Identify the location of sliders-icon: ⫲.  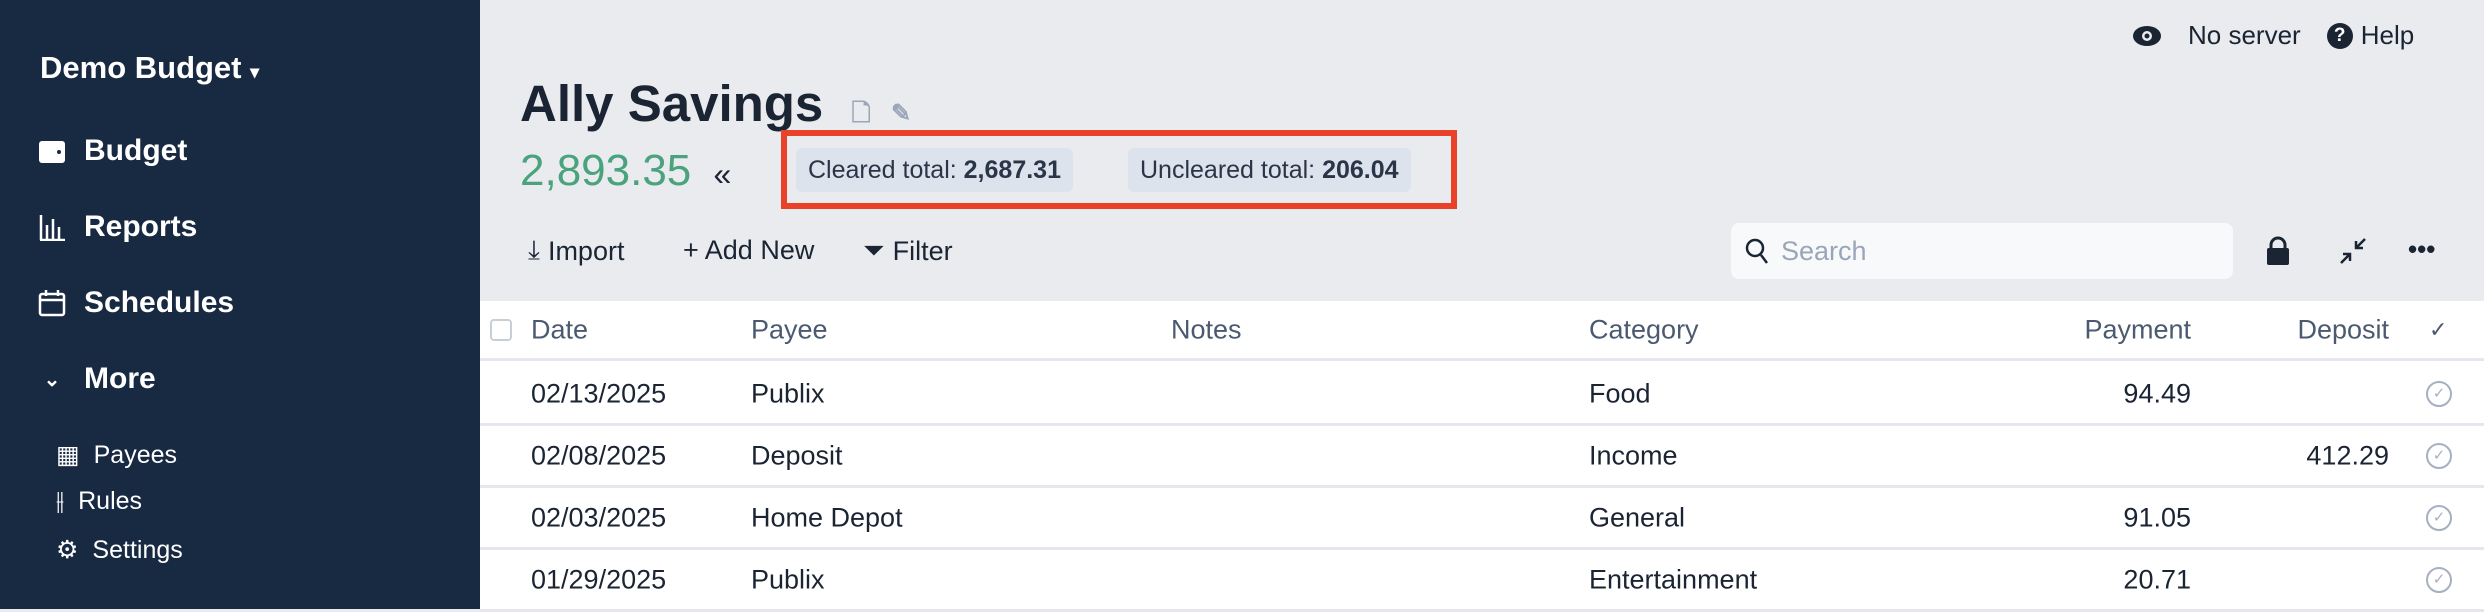
(60, 501).